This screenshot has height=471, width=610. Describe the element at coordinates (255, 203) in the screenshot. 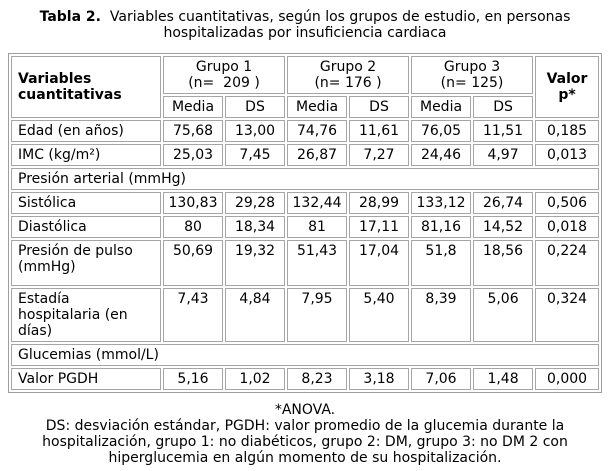

I see `cell-ds-g1: 29,28` at that location.